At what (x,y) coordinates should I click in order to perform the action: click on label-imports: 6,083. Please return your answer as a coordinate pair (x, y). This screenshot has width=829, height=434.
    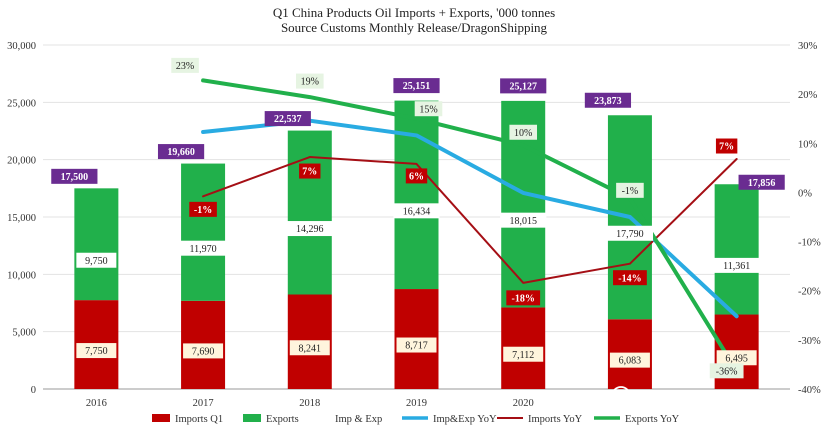
    Looking at the image, I should click on (630, 361).